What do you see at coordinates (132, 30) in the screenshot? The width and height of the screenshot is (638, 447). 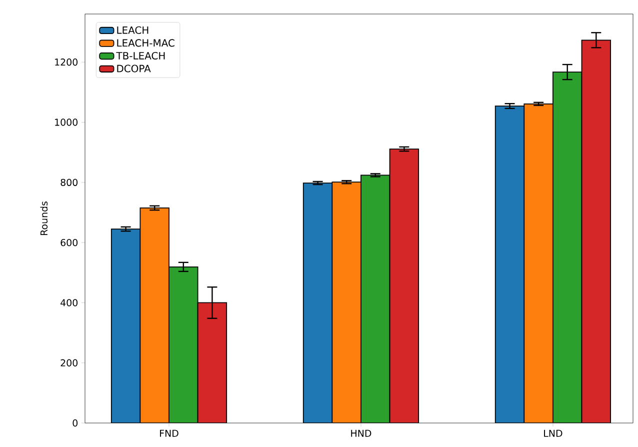 I see `legend-label: LEACH` at bounding box center [132, 30].